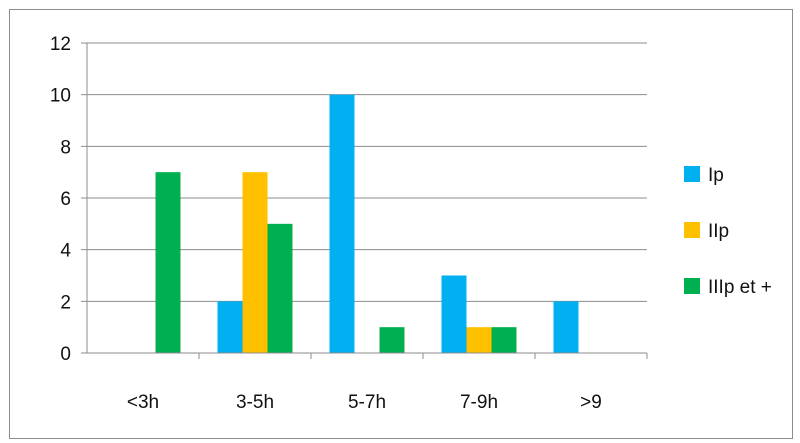  Describe the element at coordinates (718, 231) in the screenshot. I see `legend-label: IIp` at that location.